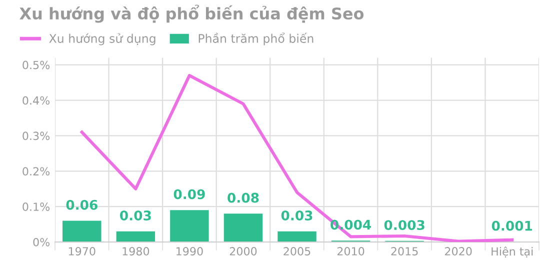 Image resolution: width=550 pixels, height=275 pixels. What do you see at coordinates (297, 251) in the screenshot?
I see `x-tick-label: 2005` at bounding box center [297, 251].